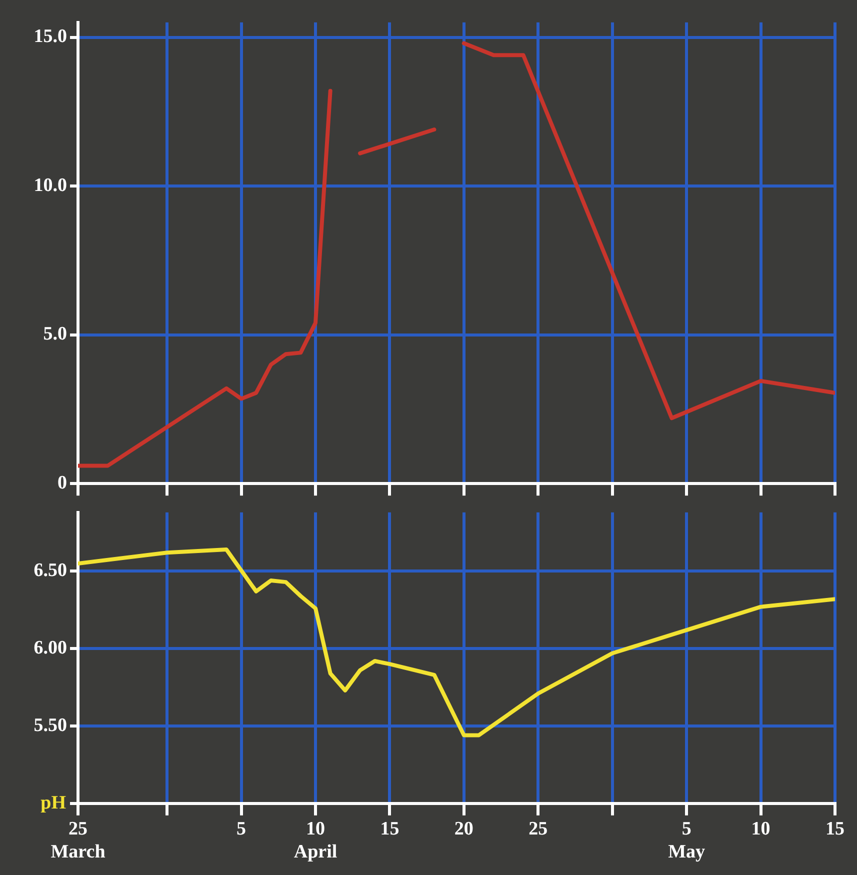  What do you see at coordinates (50, 37) in the screenshot?
I see `y-tick-label: 15.0` at bounding box center [50, 37].